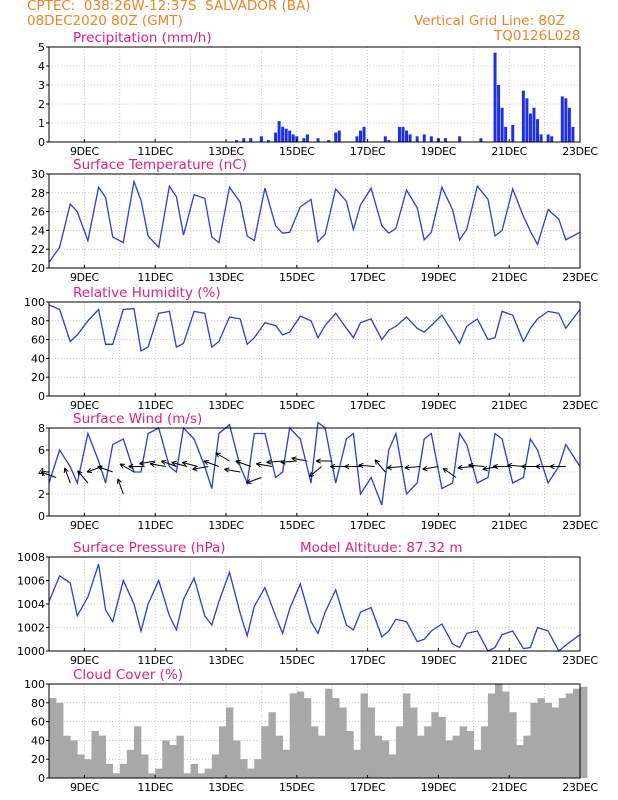  Describe the element at coordinates (85, 151) in the screenshot. I see `x-tick-label: 9DEC` at that location.